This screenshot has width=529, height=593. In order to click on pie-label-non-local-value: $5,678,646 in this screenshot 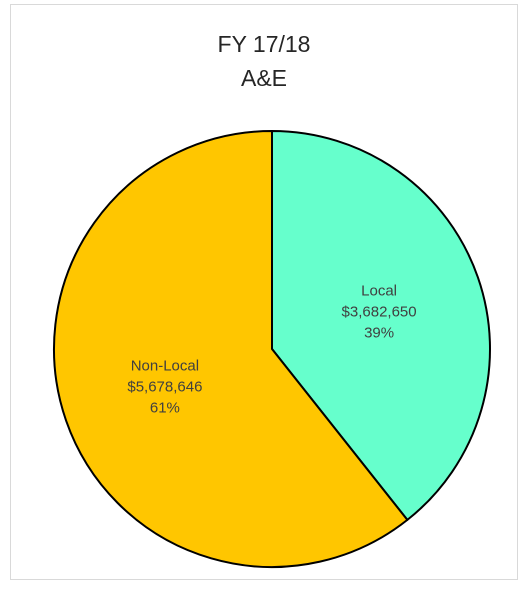, I will do `click(164, 386)`.